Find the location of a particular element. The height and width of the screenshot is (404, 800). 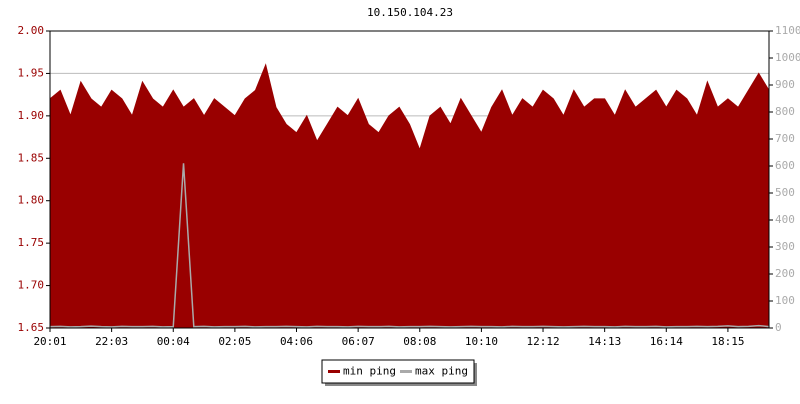

y2-tick-label: 900 is located at coordinates (785, 84).